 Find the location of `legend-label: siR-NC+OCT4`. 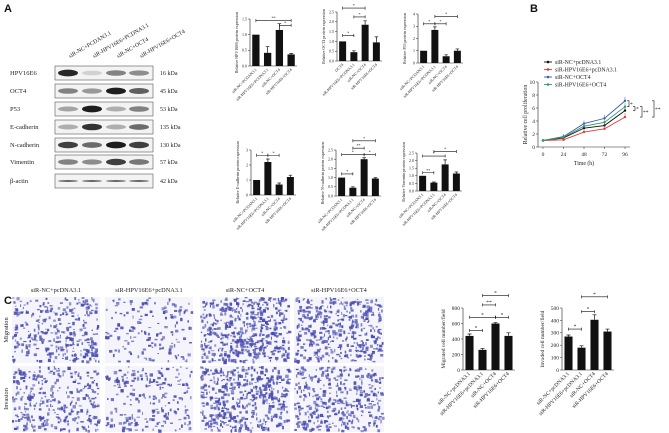

legend-label: siR-NC+OCT4 is located at coordinates (573, 78).